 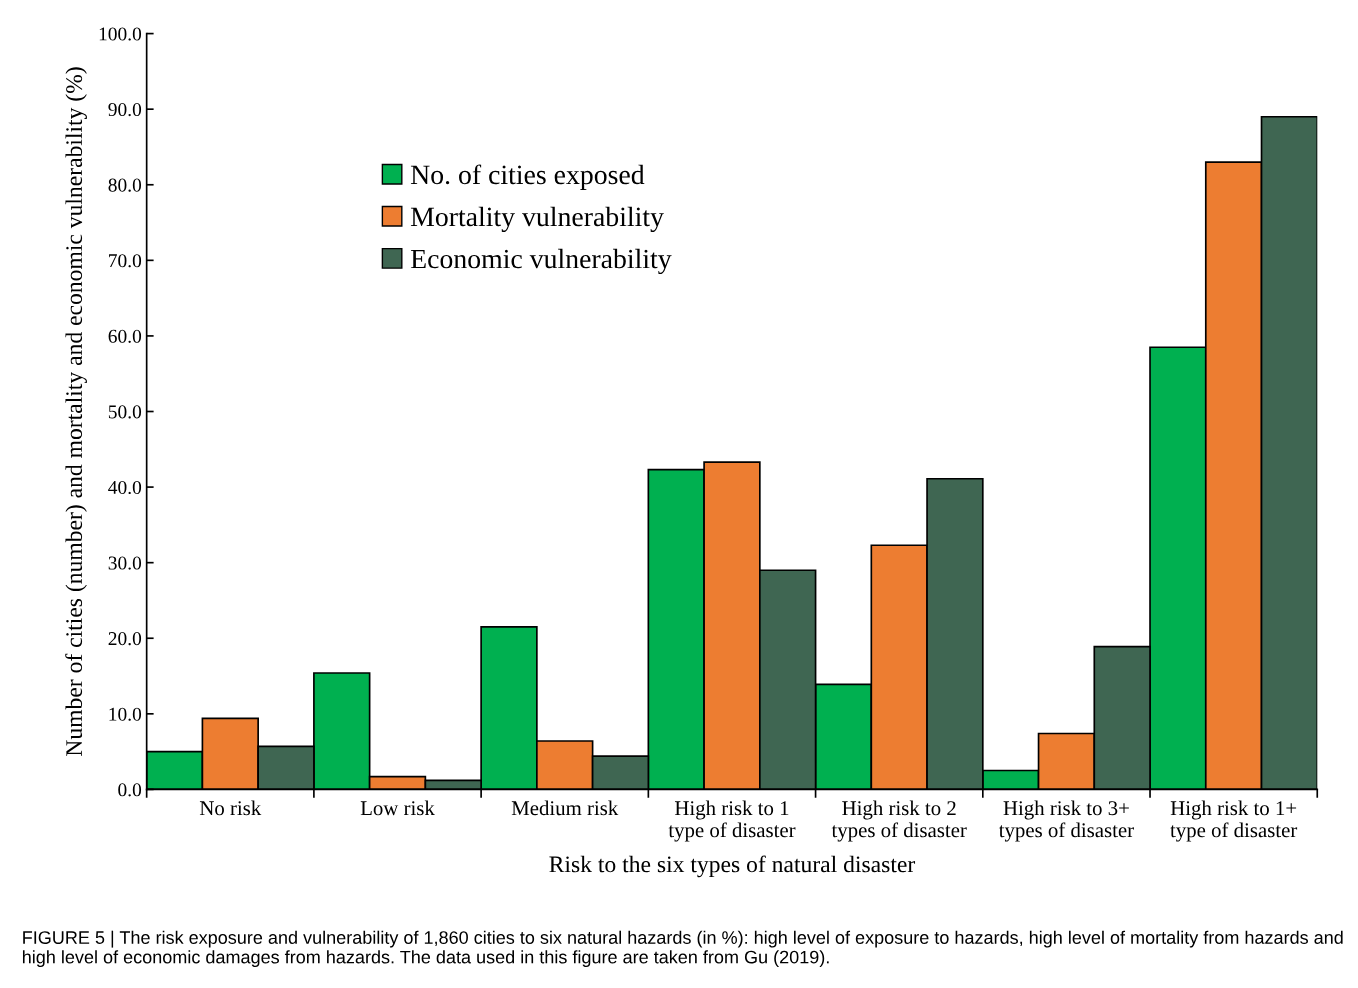 What do you see at coordinates (541, 261) in the screenshot?
I see `legend-label: Economic vulnerability` at bounding box center [541, 261].